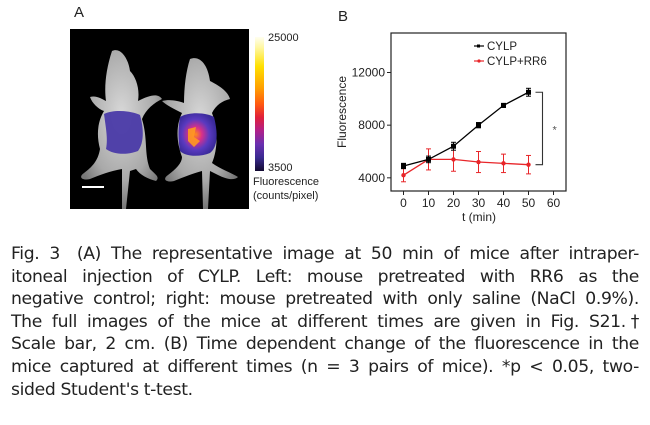 The height and width of the screenshot is (425, 650). I want to click on caption-text: sided Student's t-test., so click(102, 389).